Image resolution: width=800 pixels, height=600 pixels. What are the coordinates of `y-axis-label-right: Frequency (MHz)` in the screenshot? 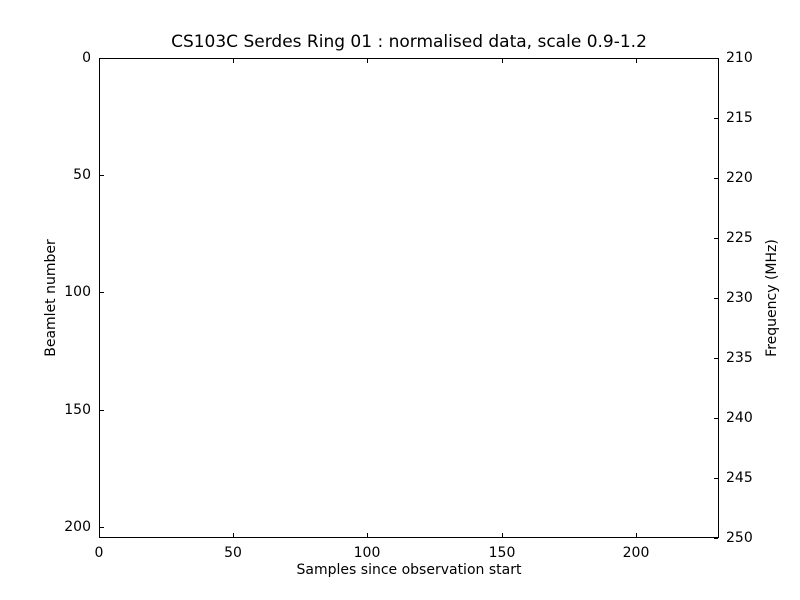 It's located at (772, 298).